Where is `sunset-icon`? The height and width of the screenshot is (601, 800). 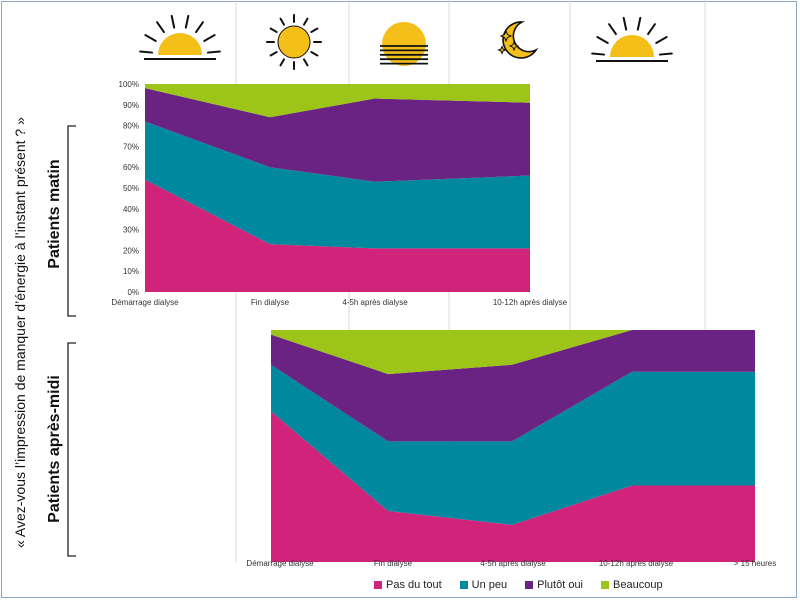 sunset-icon is located at coordinates (404, 44).